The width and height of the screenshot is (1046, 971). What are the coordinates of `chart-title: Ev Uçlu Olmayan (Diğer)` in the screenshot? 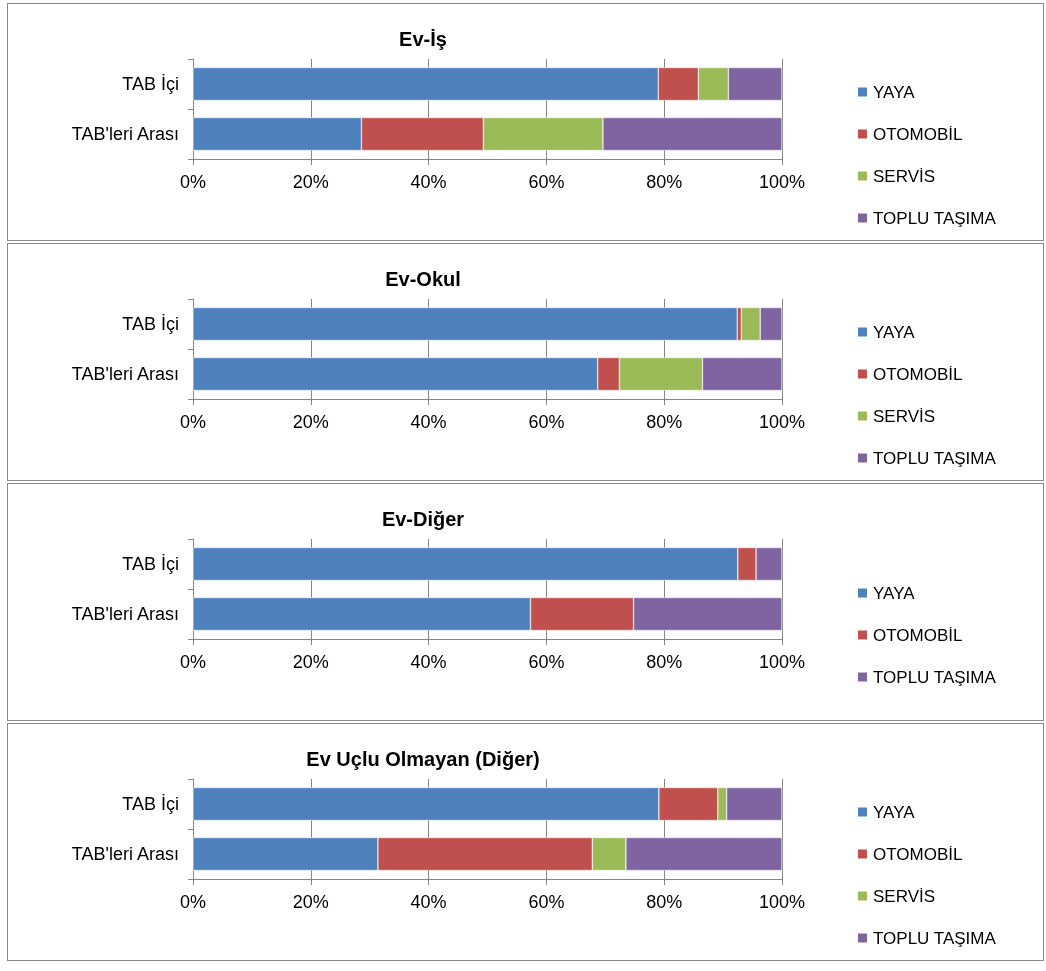 It's located at (423, 759).